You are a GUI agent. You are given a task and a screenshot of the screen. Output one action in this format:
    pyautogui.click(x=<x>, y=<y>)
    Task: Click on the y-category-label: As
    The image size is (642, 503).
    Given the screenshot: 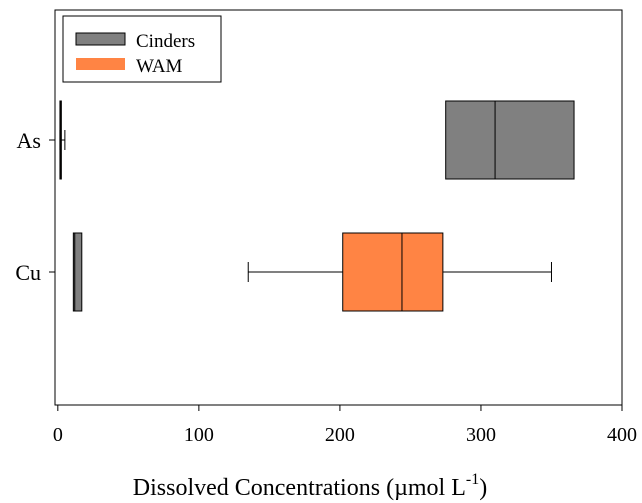 What is the action you would take?
    pyautogui.click(x=29, y=140)
    